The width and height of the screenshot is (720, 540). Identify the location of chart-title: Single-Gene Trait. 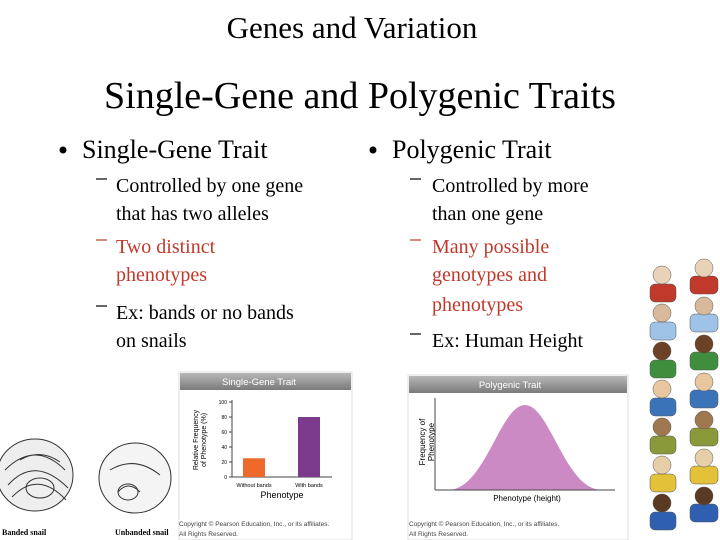
(259, 382).